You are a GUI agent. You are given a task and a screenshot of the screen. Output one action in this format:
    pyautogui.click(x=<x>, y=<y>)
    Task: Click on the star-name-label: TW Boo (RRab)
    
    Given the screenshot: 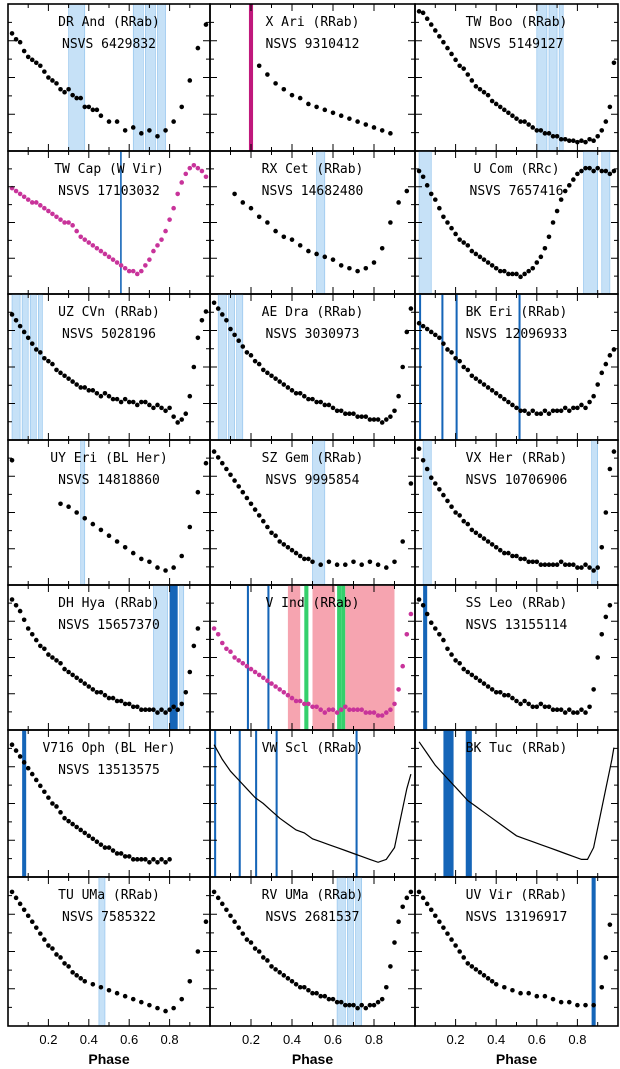 What is the action you would take?
    pyautogui.click(x=517, y=22)
    